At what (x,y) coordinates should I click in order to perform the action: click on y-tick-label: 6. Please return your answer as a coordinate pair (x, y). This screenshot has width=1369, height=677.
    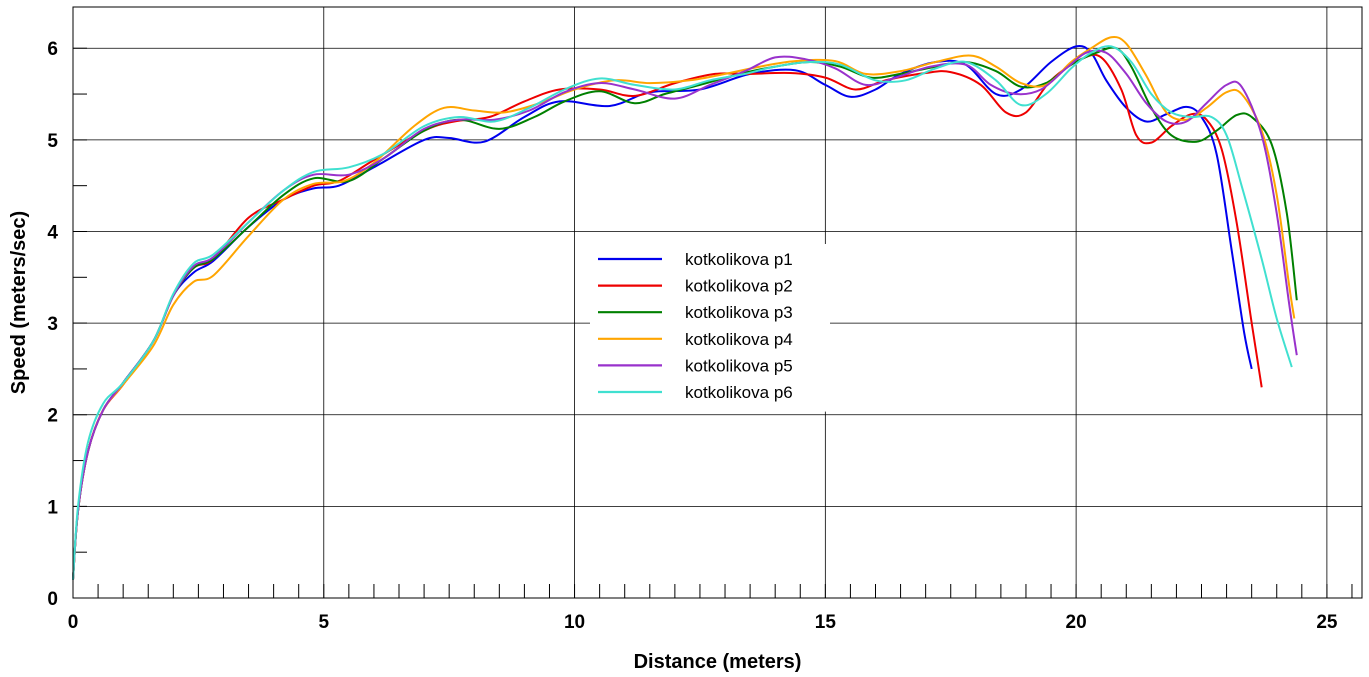
    Looking at the image, I should click on (52, 49).